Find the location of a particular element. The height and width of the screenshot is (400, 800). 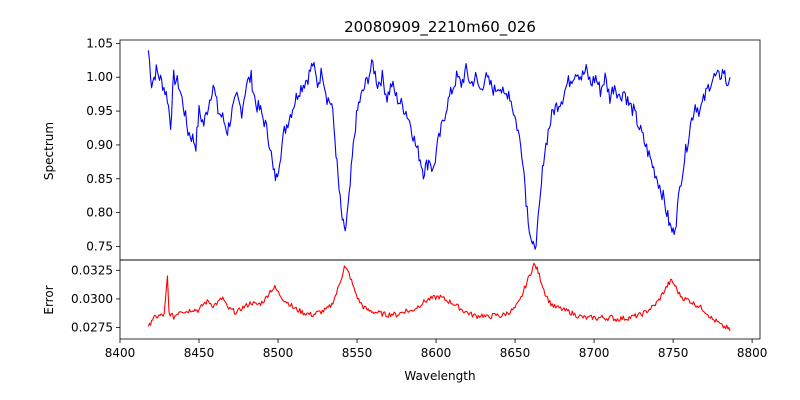

x-tick-label: 8800 is located at coordinates (752, 353).